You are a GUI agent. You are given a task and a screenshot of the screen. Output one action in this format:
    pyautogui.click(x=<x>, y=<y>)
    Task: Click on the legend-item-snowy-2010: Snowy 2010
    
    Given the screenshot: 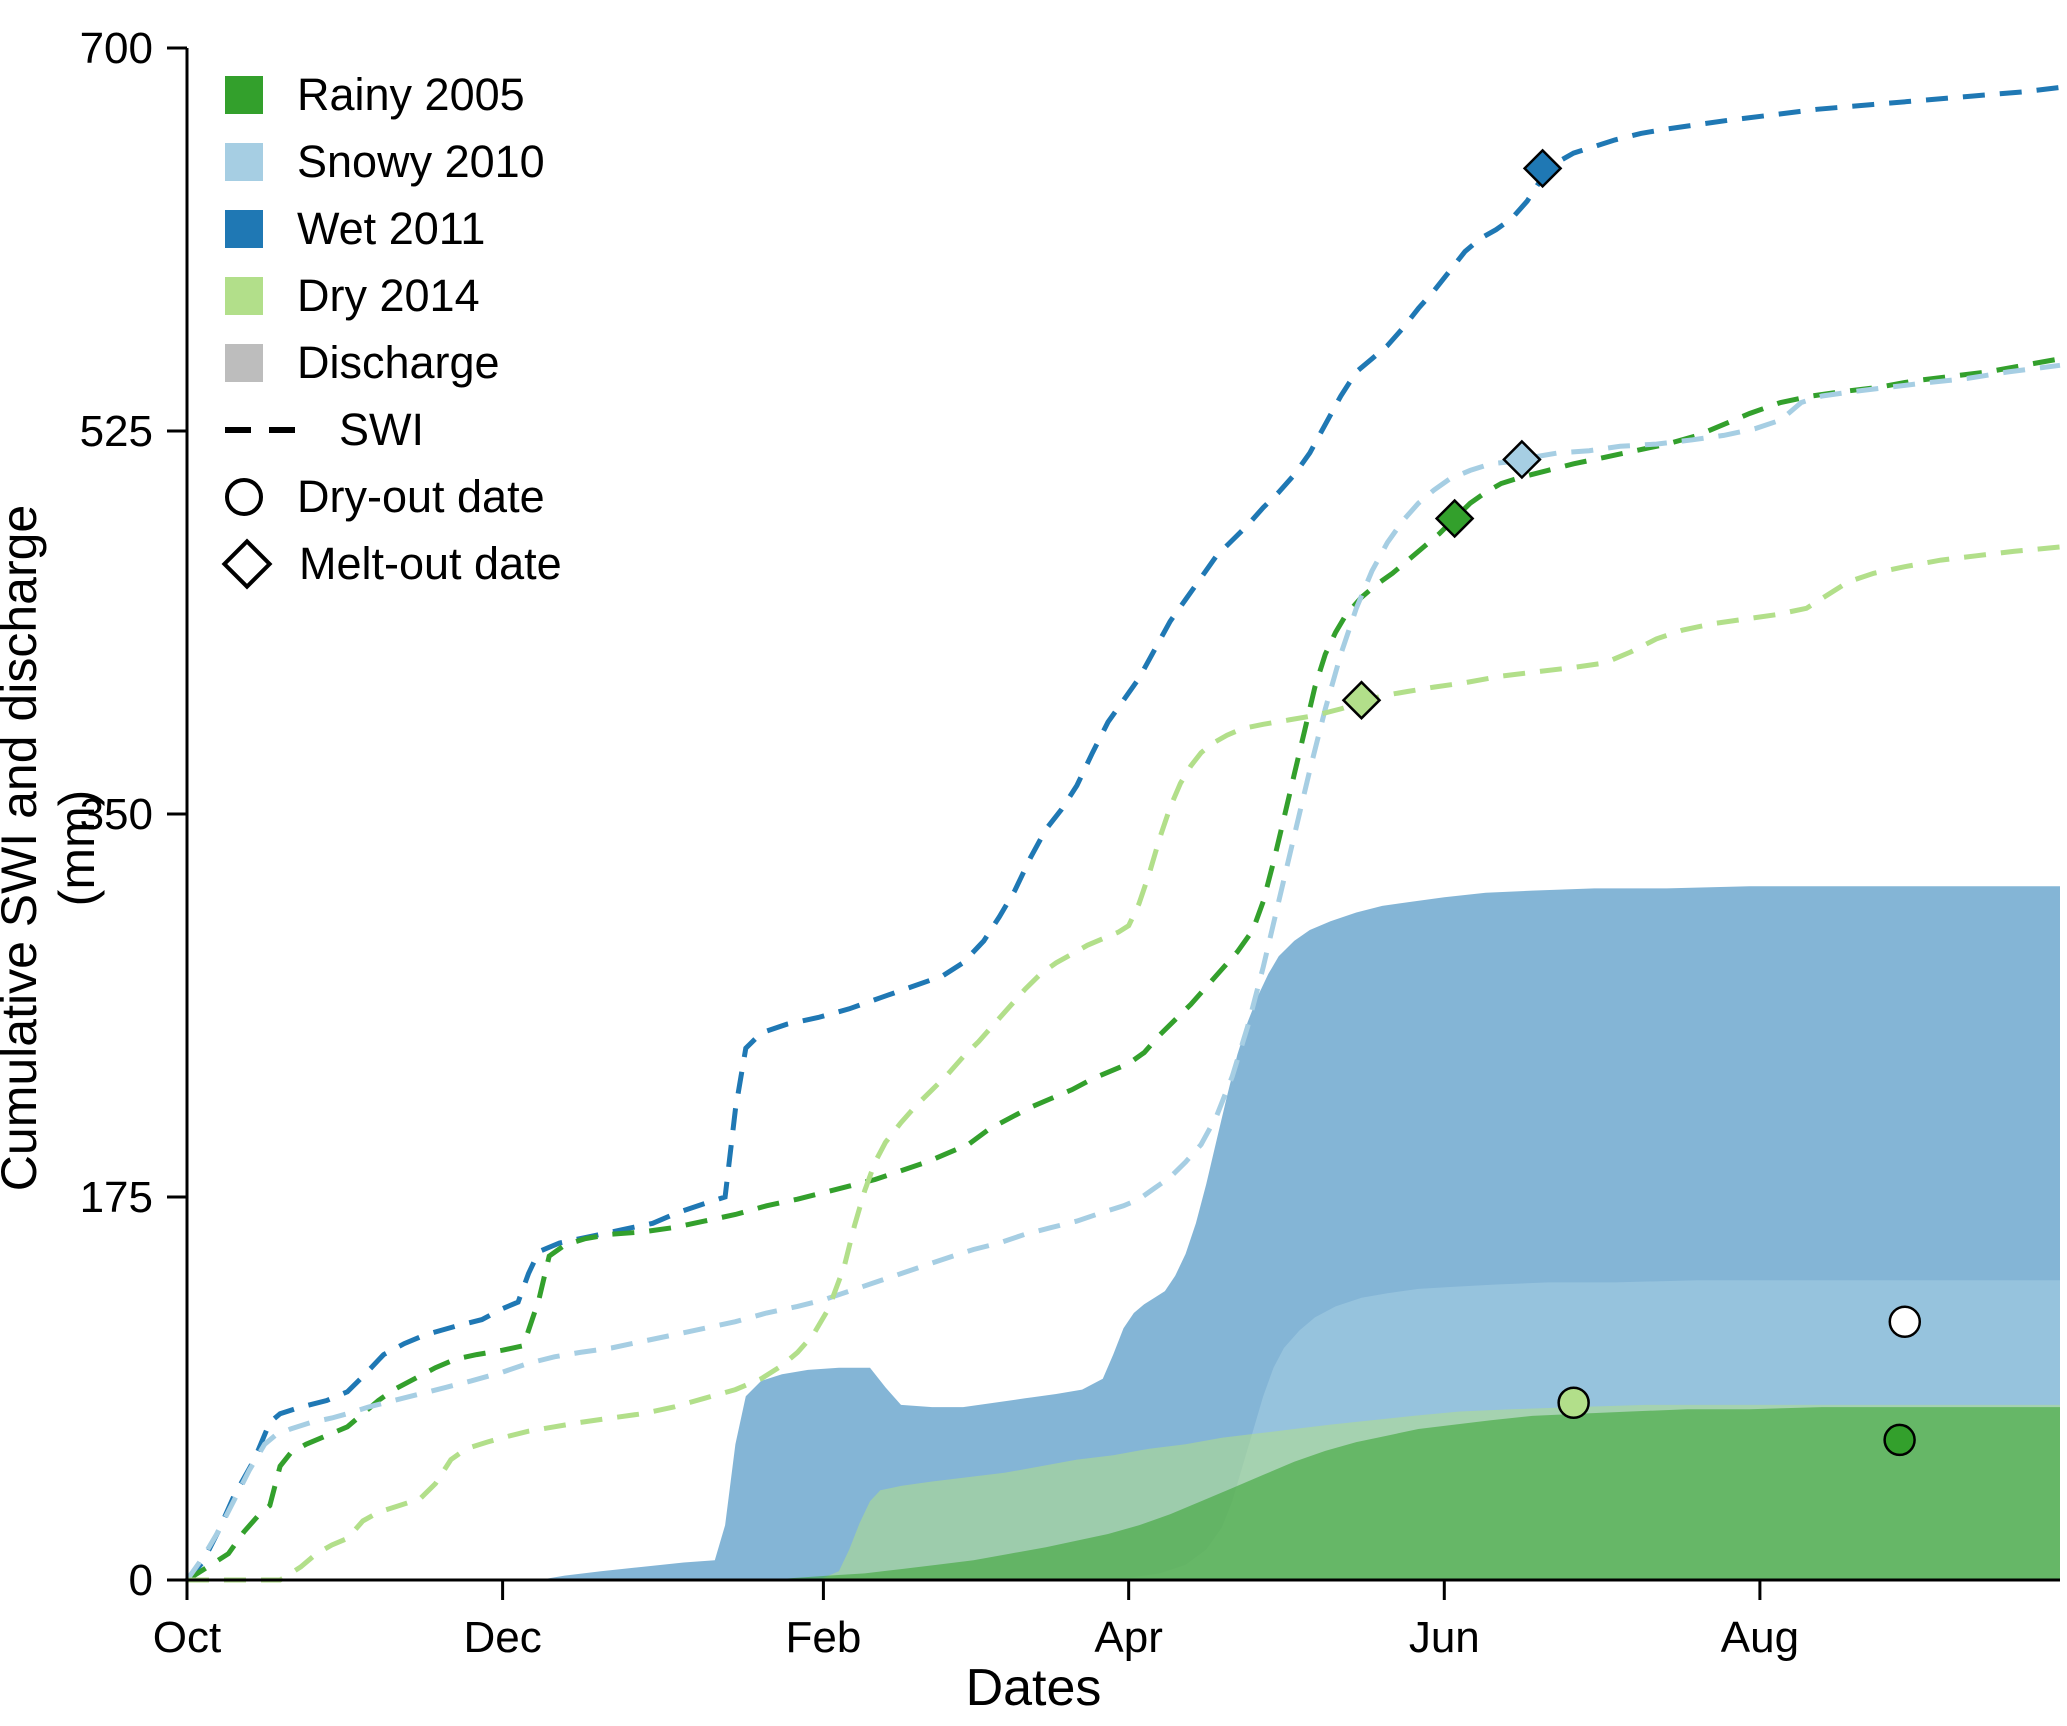 What is the action you would take?
    pyautogui.click(x=393, y=161)
    